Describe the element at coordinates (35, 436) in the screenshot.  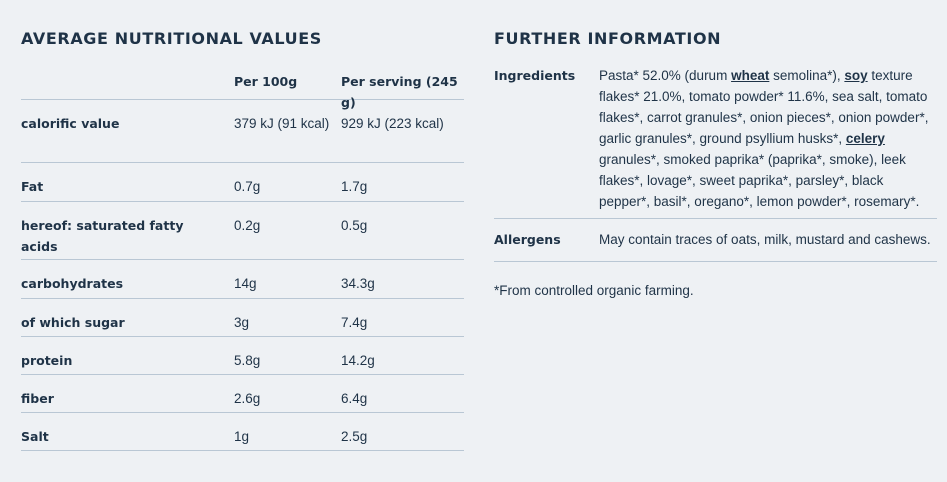
I see `nutrient-label: Salt` at that location.